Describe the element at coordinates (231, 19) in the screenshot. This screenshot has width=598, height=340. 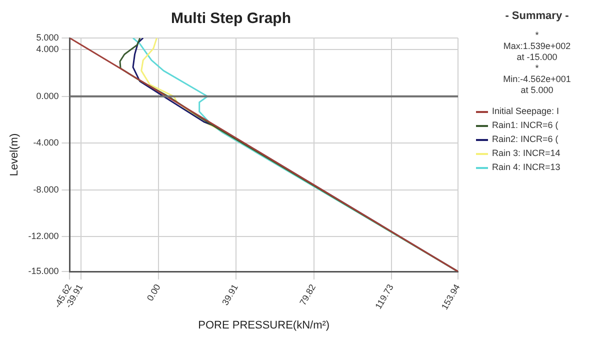
I see `chart-title: Multi Step Graph` at that location.